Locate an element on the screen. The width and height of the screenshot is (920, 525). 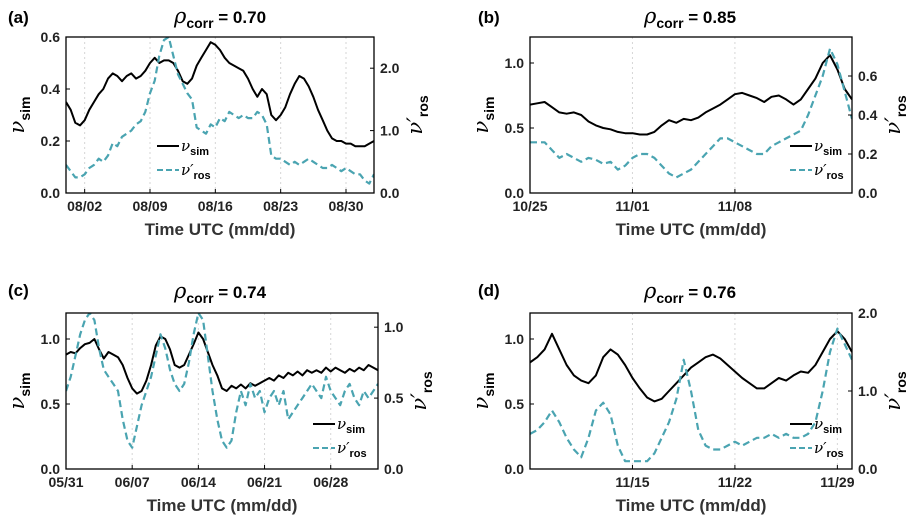
x-tick-label: 08/30 is located at coordinates (345, 206).